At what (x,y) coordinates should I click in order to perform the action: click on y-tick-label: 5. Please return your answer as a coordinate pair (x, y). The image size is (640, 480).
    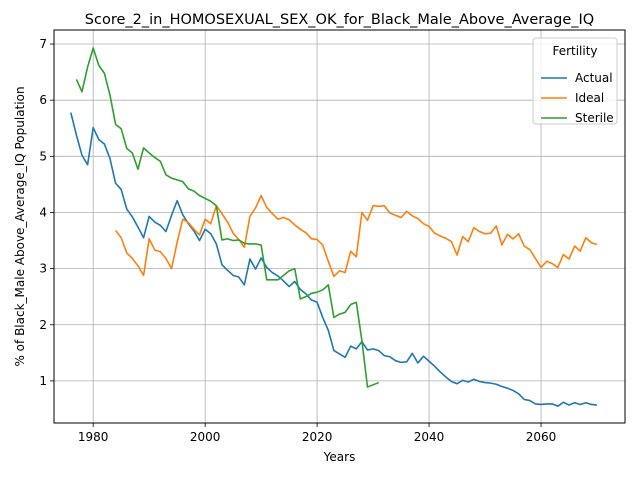
    Looking at the image, I should click on (43, 156).